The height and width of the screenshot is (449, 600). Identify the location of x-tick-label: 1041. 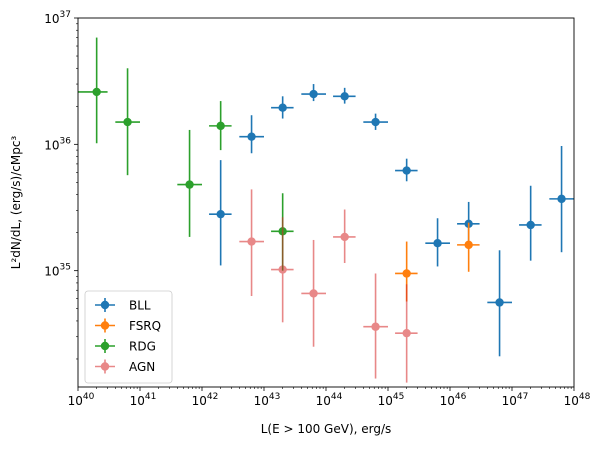
(143, 400).